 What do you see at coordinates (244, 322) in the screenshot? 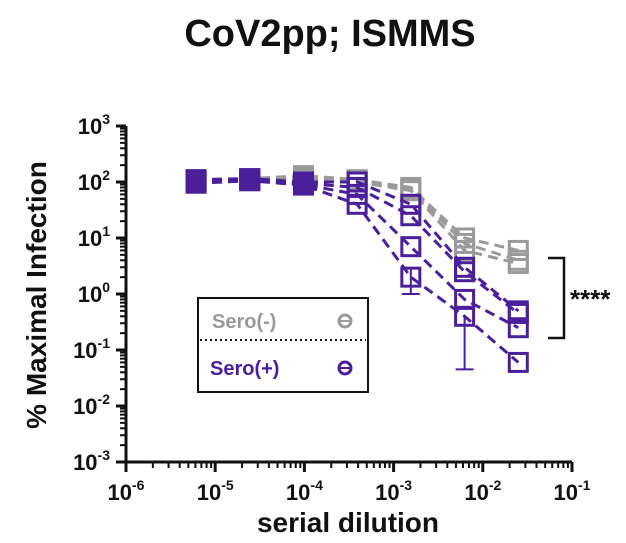
I see `legend-sero-neg-label: Sero(-)` at bounding box center [244, 322].